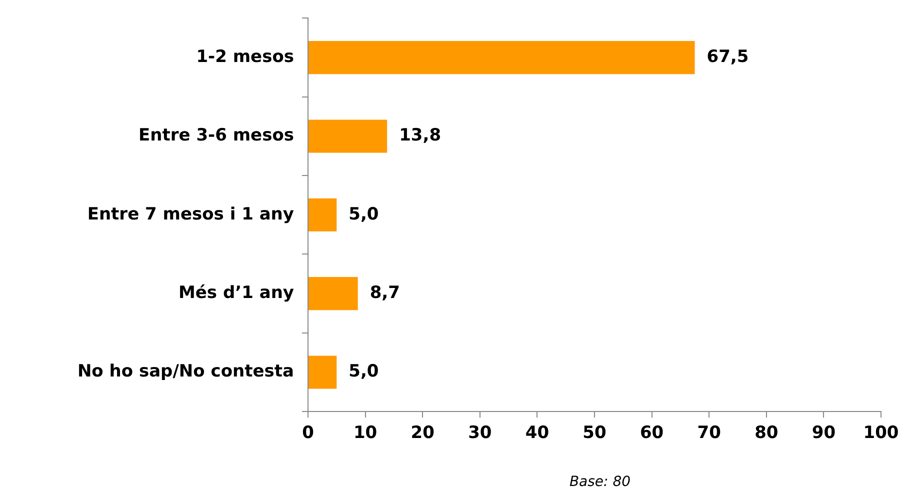 This screenshot has width=906, height=504. I want to click on y-tick-label: Més d’1 any, so click(236, 293).